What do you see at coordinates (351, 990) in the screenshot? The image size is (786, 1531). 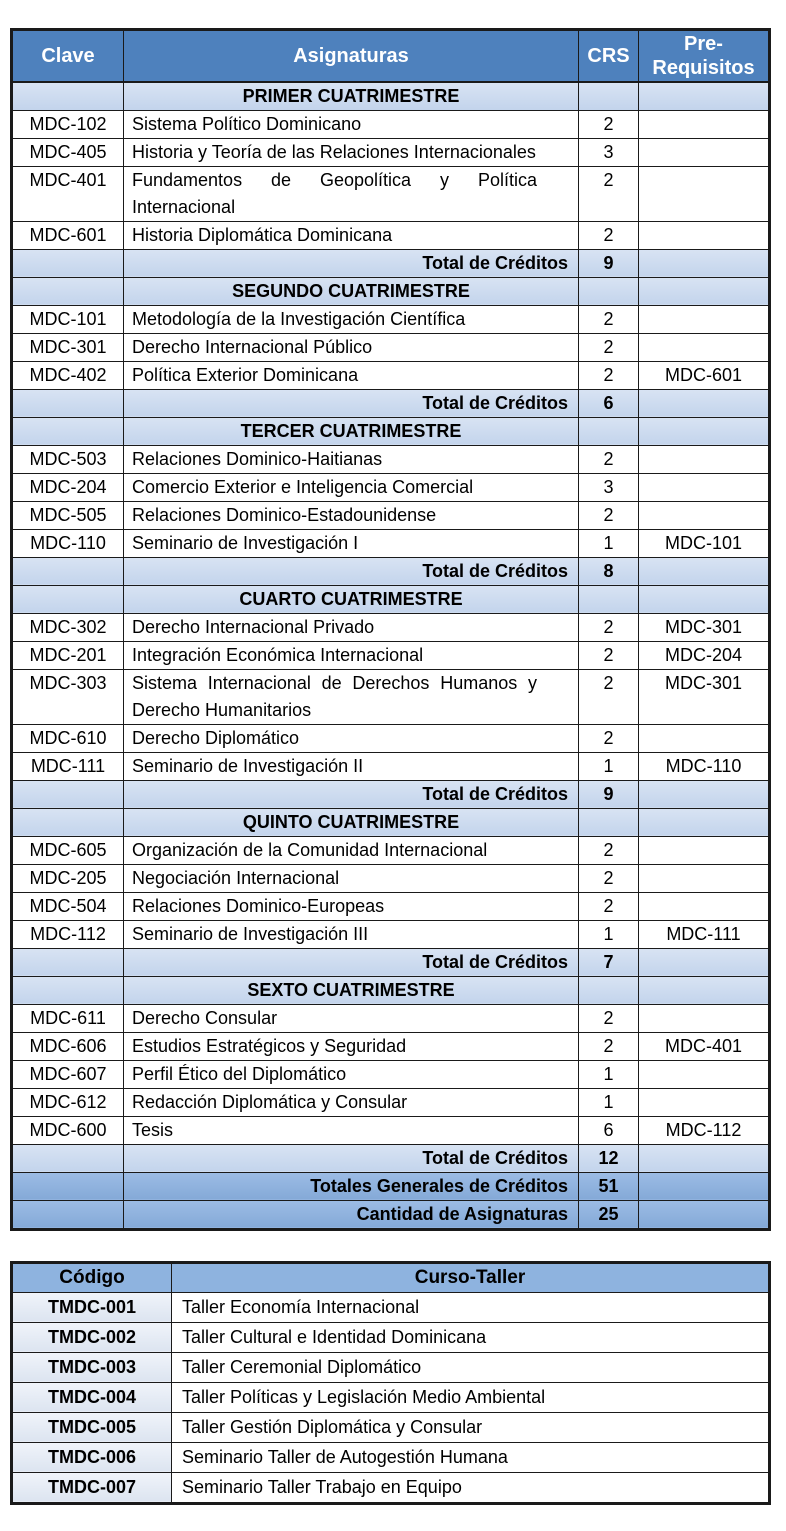 I see `section-title-cell: SEXTO CUATRIMESTRE` at bounding box center [351, 990].